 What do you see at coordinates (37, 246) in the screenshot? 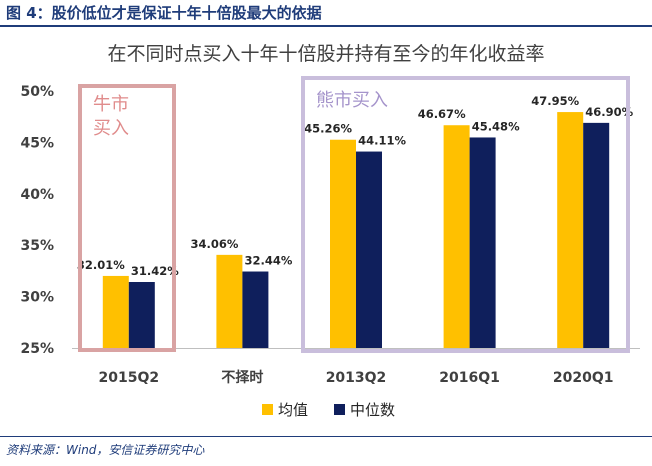
I see `y-tick-label: 35%` at bounding box center [37, 246].